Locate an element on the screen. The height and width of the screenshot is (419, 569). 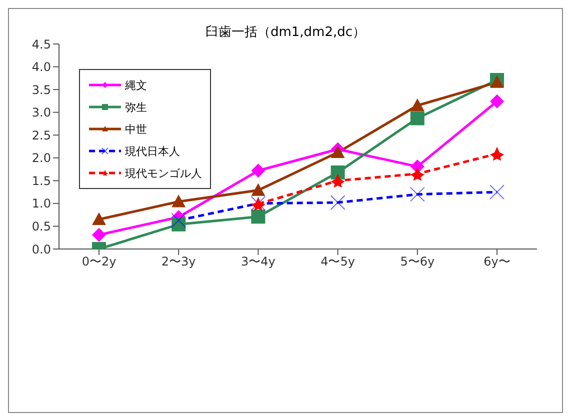
y-tick-label: 0.5 is located at coordinates (41, 226).